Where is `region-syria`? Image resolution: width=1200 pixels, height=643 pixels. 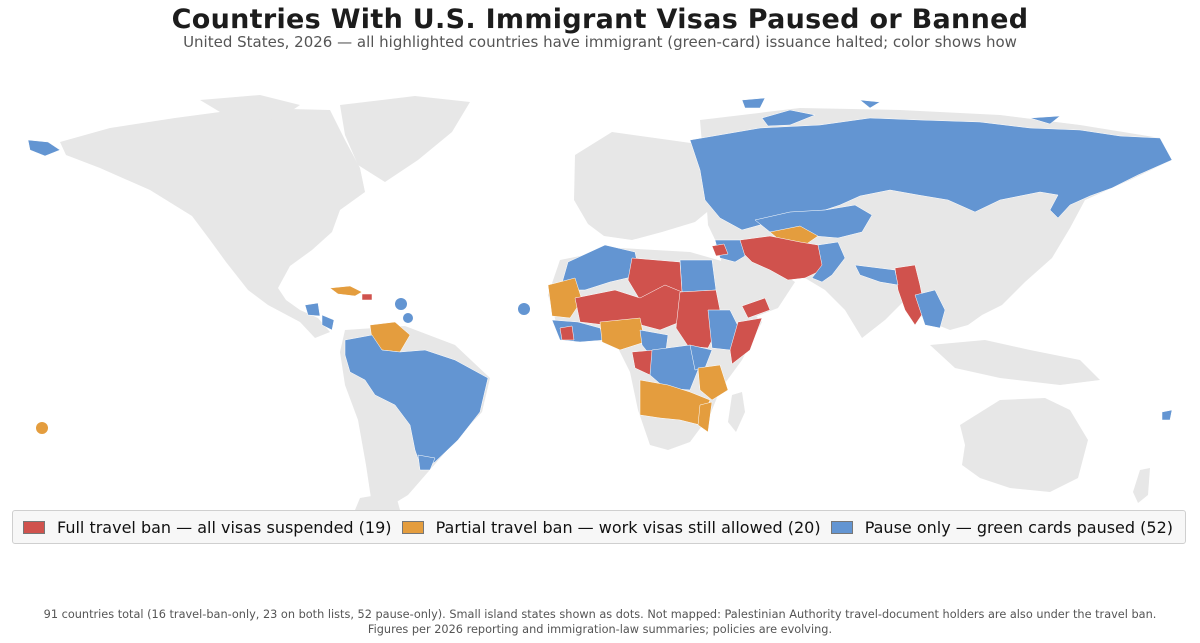 region-syria is located at coordinates (720, 250).